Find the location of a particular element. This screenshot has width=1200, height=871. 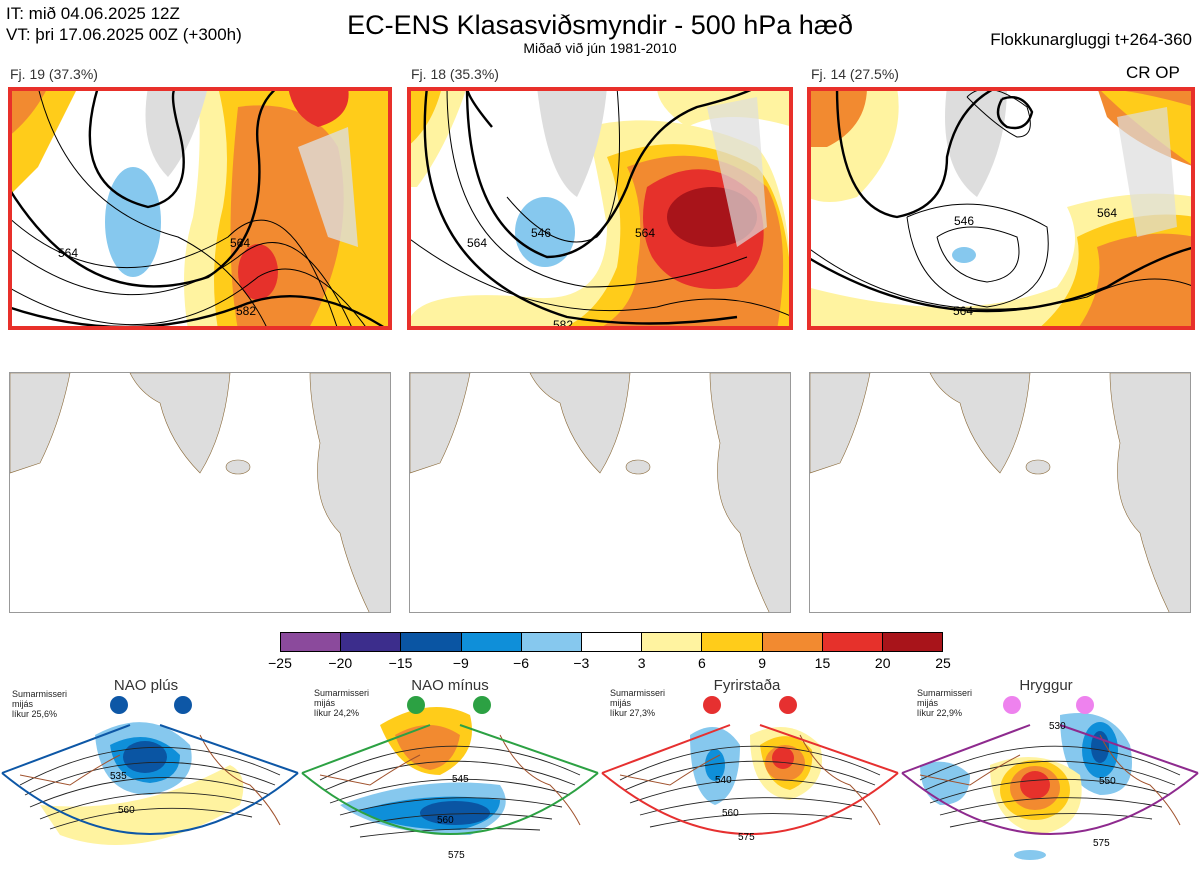

page-title: EC-ENS Klasasviðsmyndir - 500 hPa hæð is located at coordinates (600, 25).